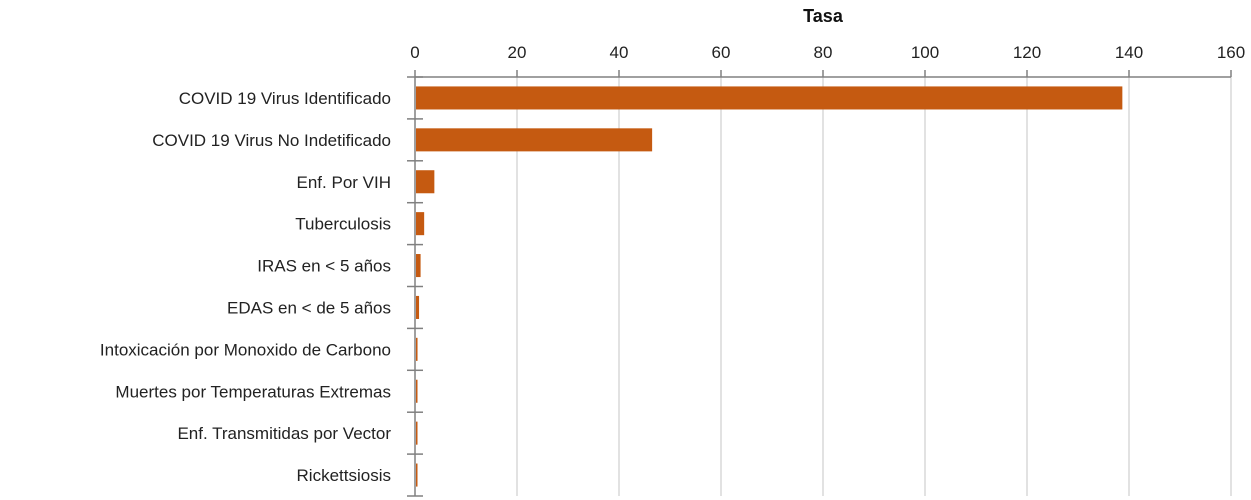 The image size is (1251, 500). Describe the element at coordinates (285, 98) in the screenshot. I see `category-label: COVID 19 Virus Identificado` at that location.